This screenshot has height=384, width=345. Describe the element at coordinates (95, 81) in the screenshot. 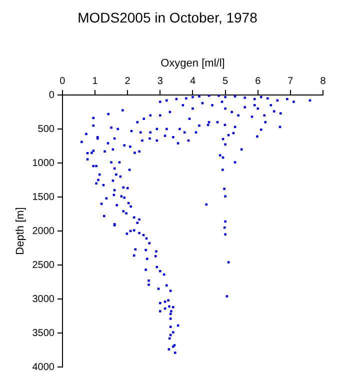

I see `x-tick-label: 1` at that location.